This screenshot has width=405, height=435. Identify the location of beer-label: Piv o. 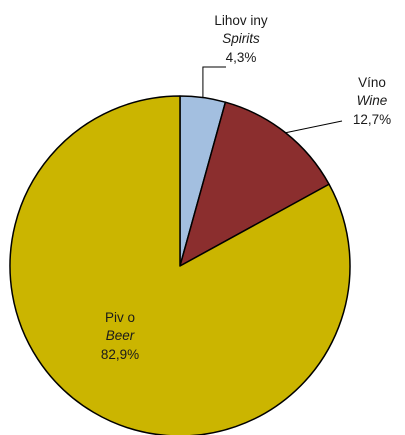
(120, 317).